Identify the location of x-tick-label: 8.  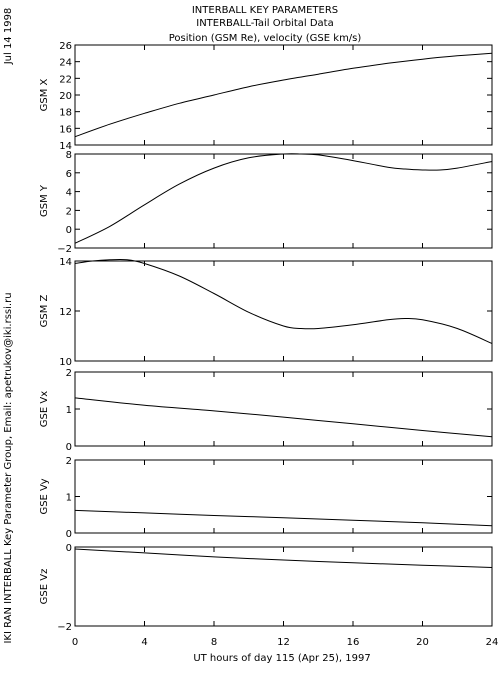
(214, 642).